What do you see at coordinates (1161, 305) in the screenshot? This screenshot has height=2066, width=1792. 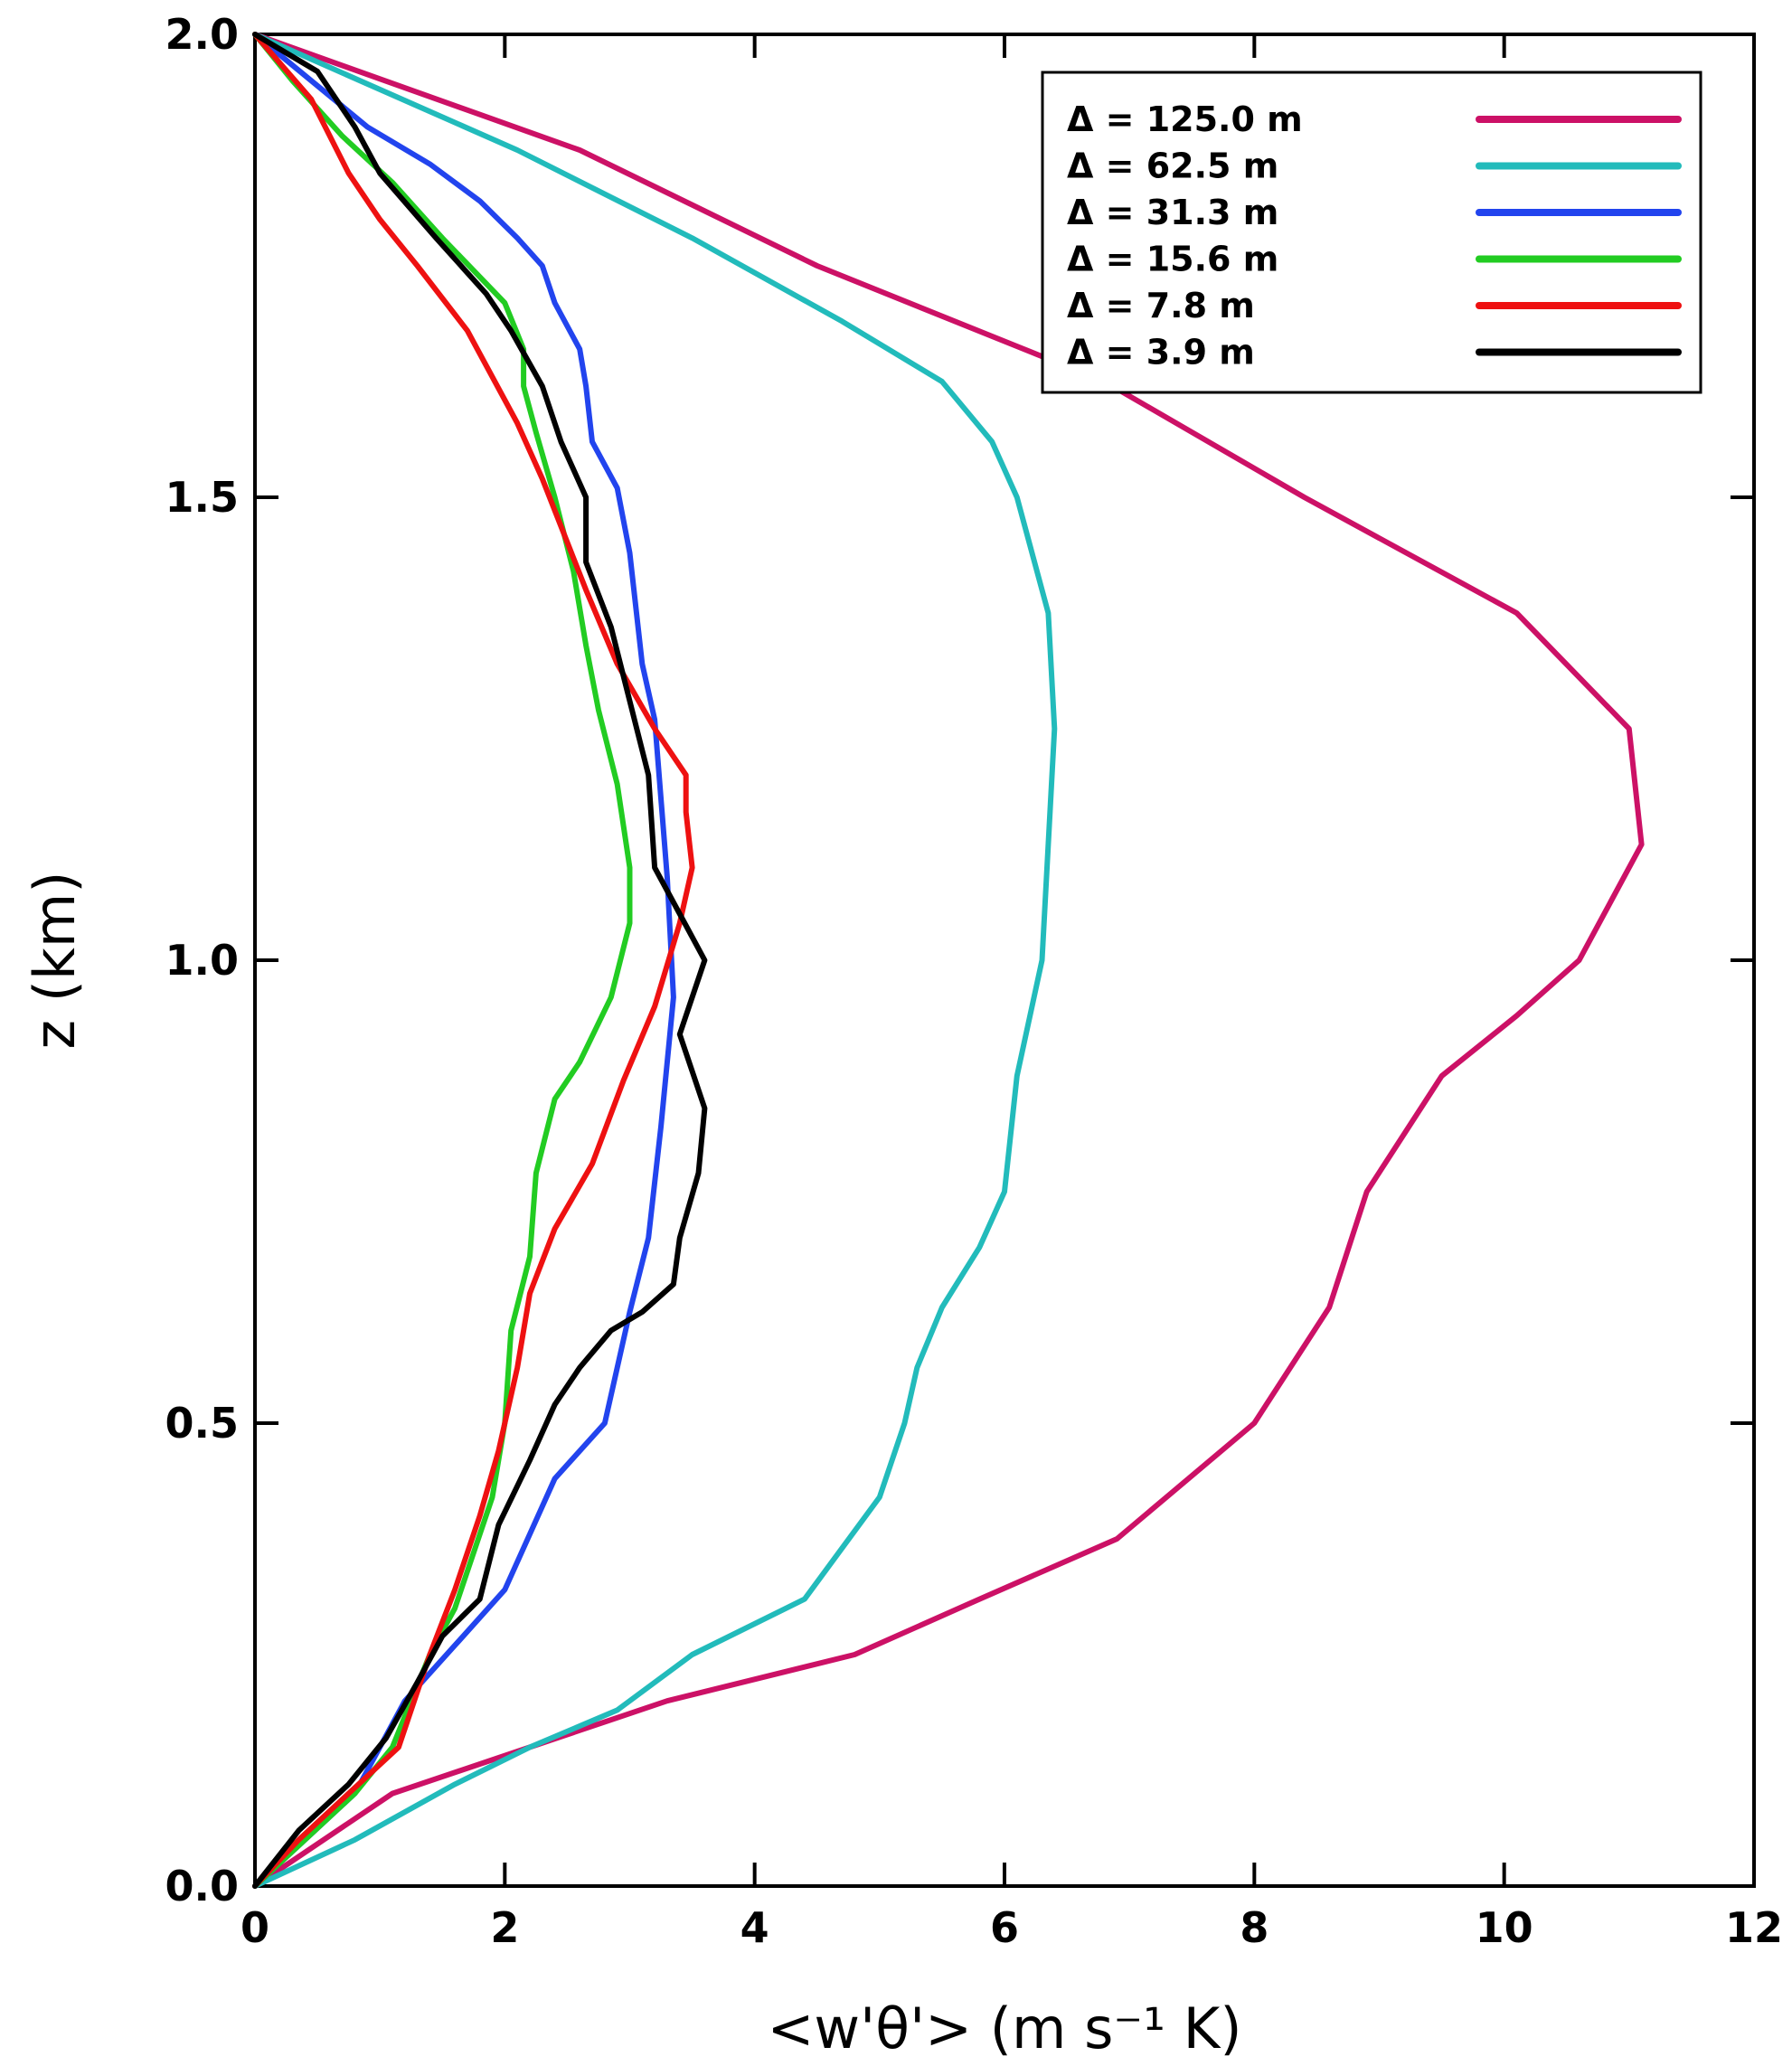 I see `legend-label: Δ = 7.8 m` at bounding box center [1161, 305].